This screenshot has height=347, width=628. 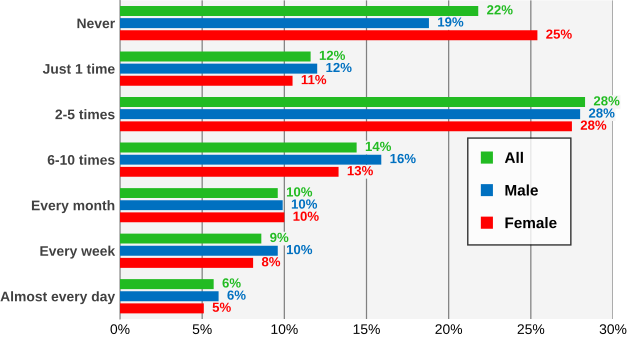 I want to click on x-tick-label: 10%, so click(x=284, y=329).